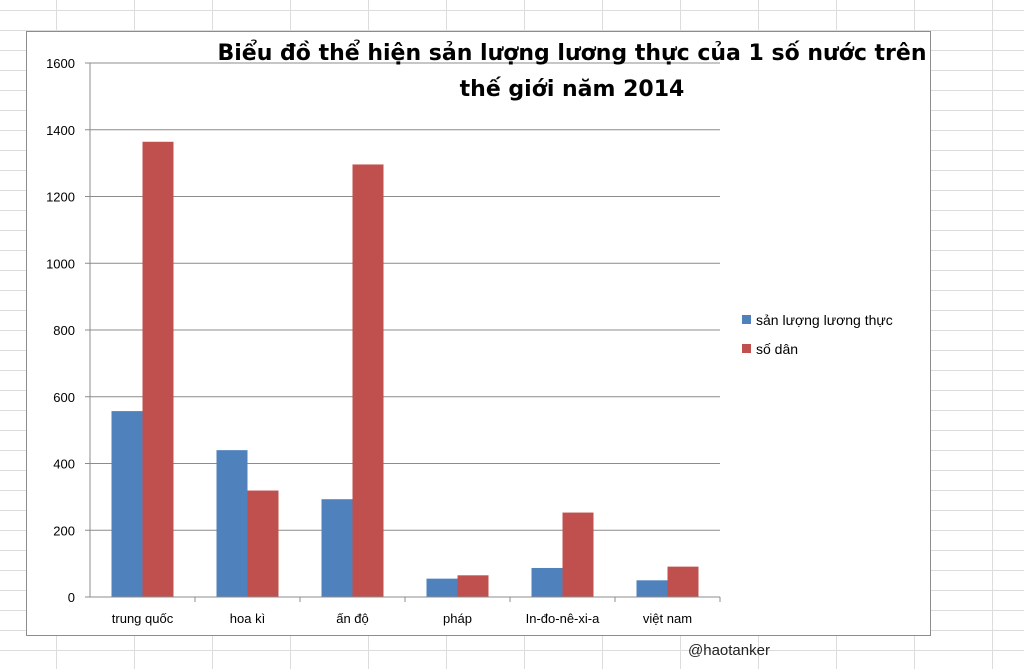  Describe the element at coordinates (729, 650) in the screenshot. I see `watermark: @haotanker` at that location.